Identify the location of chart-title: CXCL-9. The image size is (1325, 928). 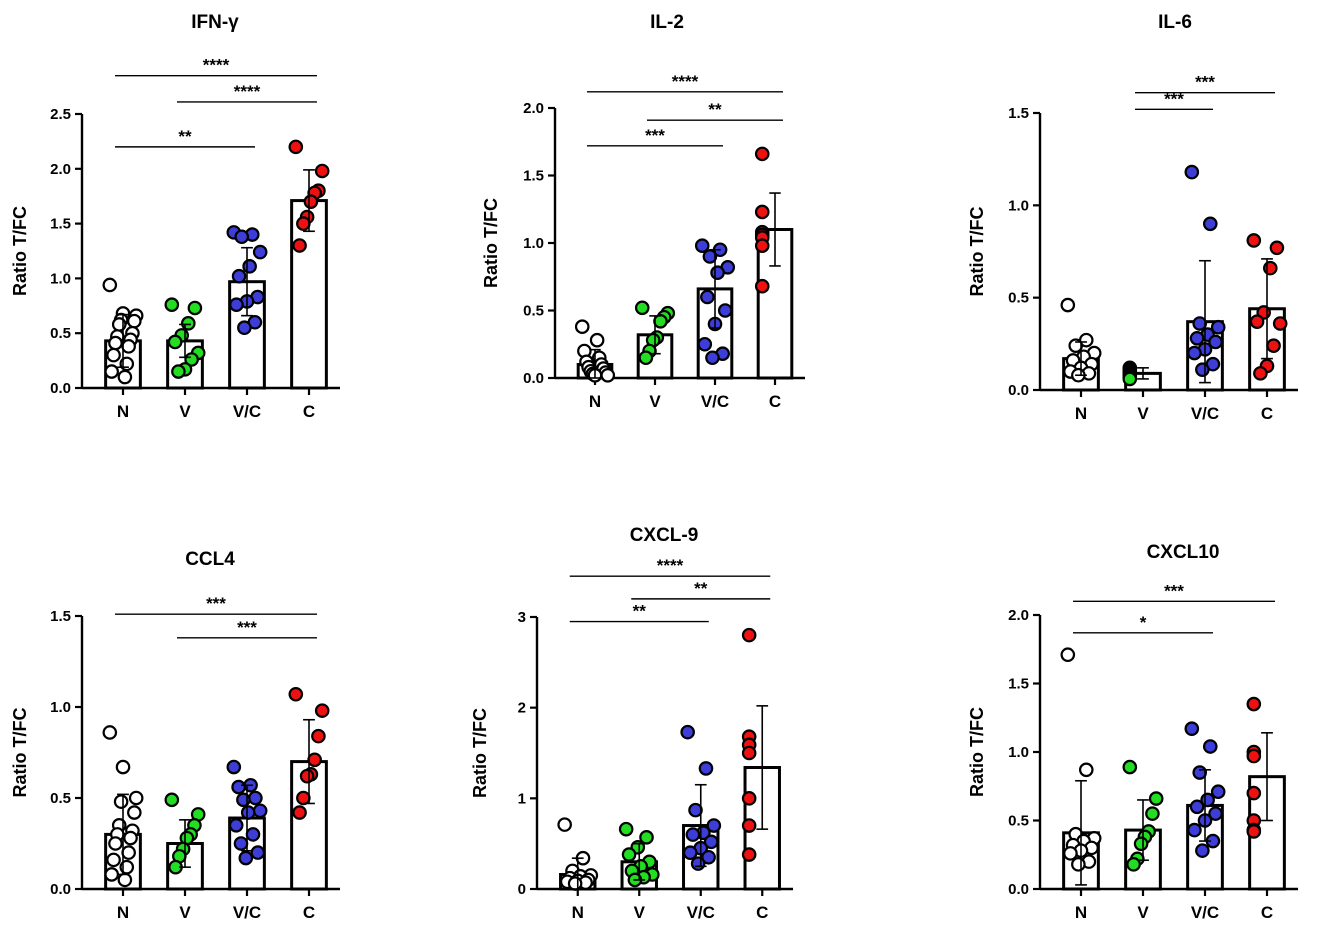
(664, 535).